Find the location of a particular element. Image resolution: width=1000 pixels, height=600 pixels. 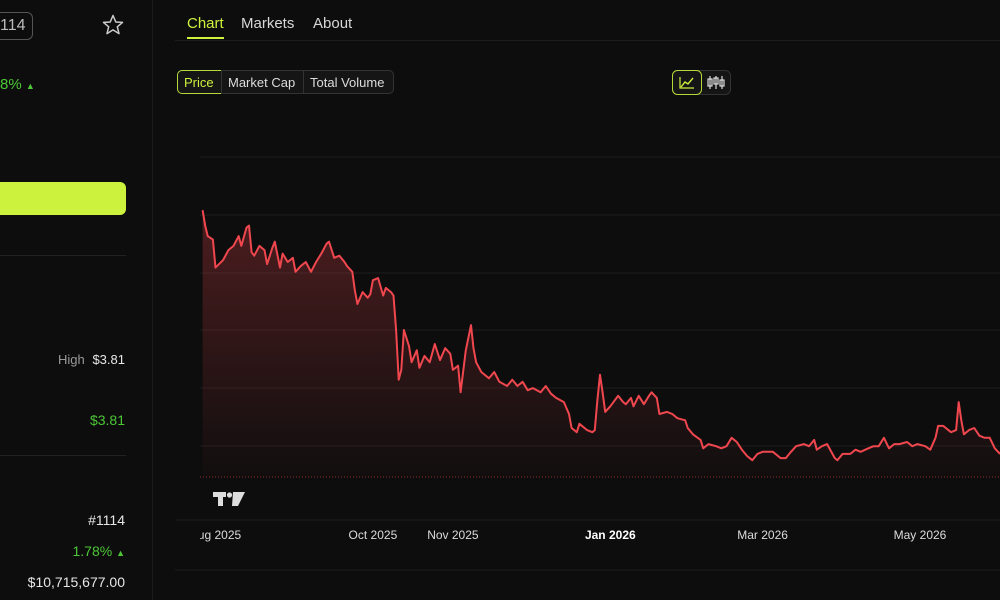

rank-badge: 114 is located at coordinates (13, 25).